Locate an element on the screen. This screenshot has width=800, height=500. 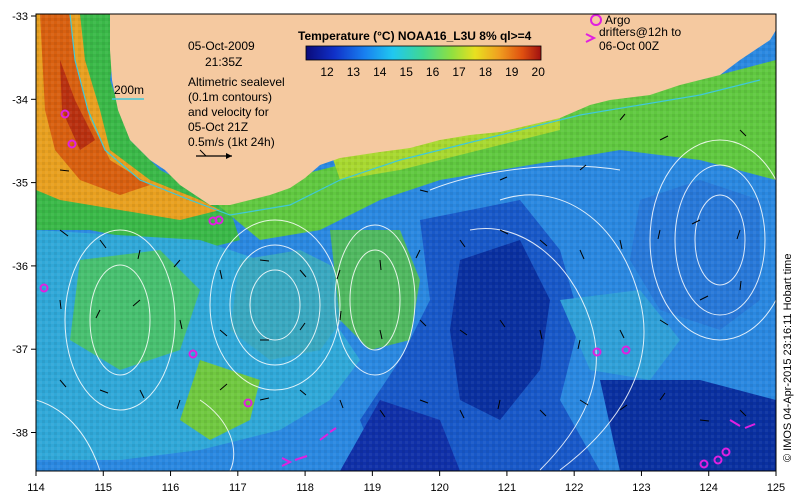
argo-legend-icon is located at coordinates (596, 20).